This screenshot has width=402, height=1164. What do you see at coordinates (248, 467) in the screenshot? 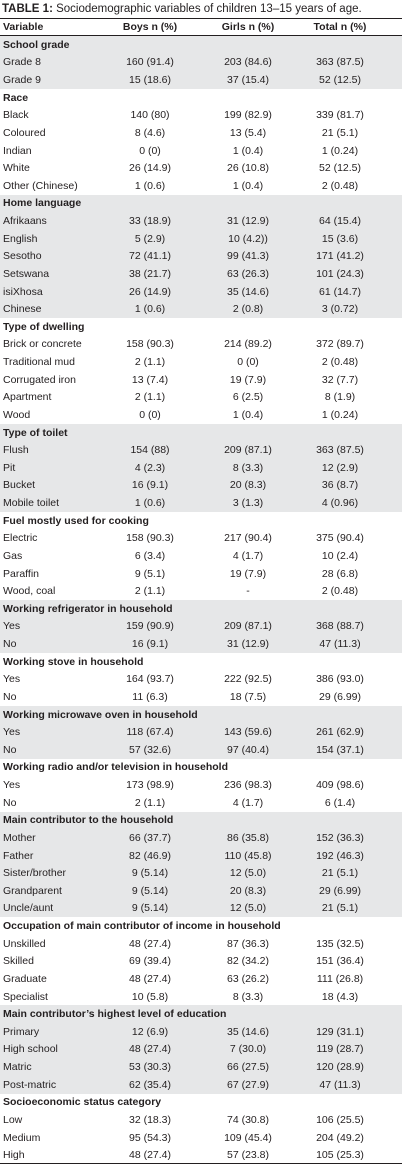
I see `table-cell: 8 (3.3)` at bounding box center [248, 467].